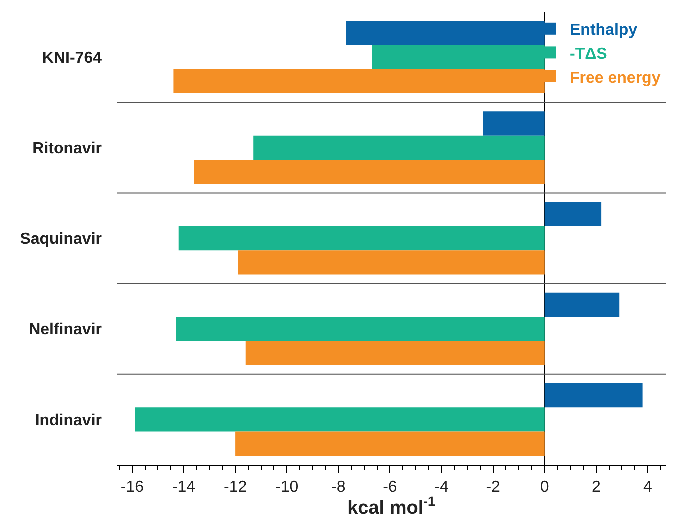  I want to click on x-tick-label: -14, so click(184, 487).